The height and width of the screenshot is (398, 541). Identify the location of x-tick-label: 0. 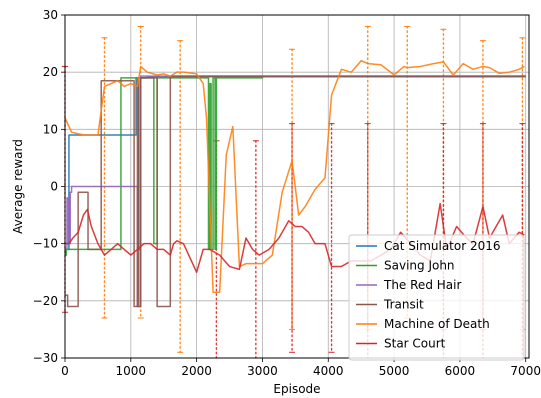
(65, 371).